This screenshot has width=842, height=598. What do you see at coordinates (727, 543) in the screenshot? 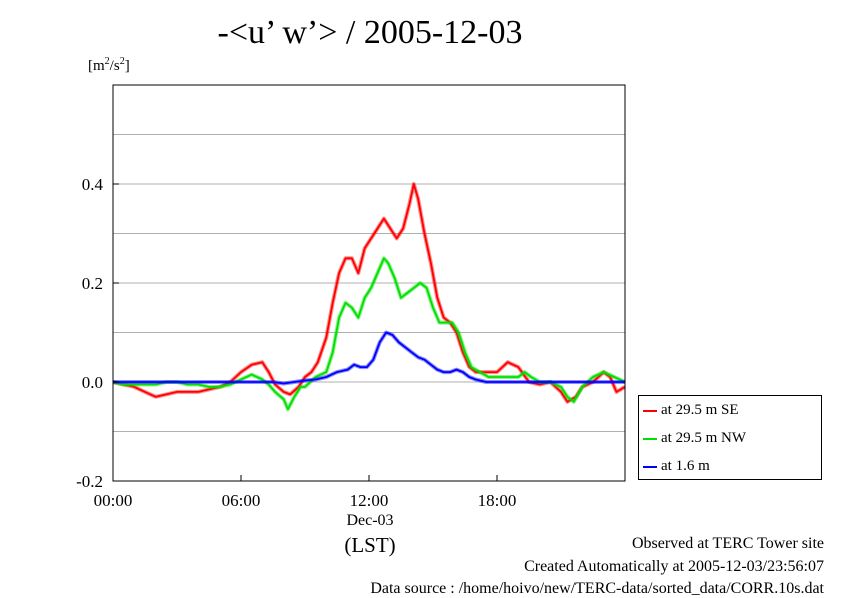
I see `footer-site: Observed at TERC Tower site` at bounding box center [727, 543].